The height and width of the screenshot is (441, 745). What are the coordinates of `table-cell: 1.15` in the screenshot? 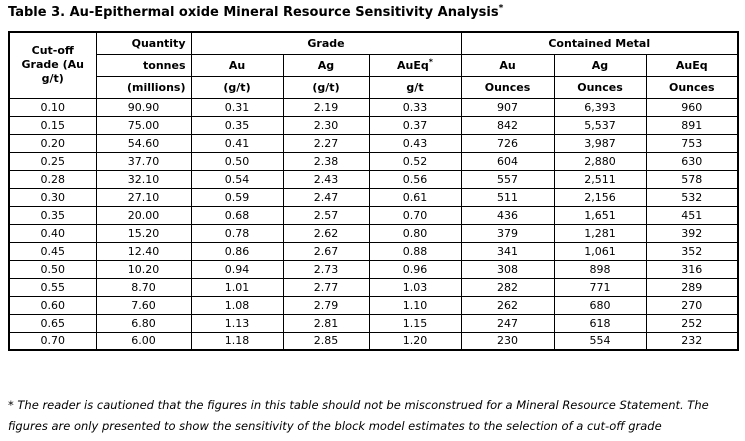 It's located at (415, 323).